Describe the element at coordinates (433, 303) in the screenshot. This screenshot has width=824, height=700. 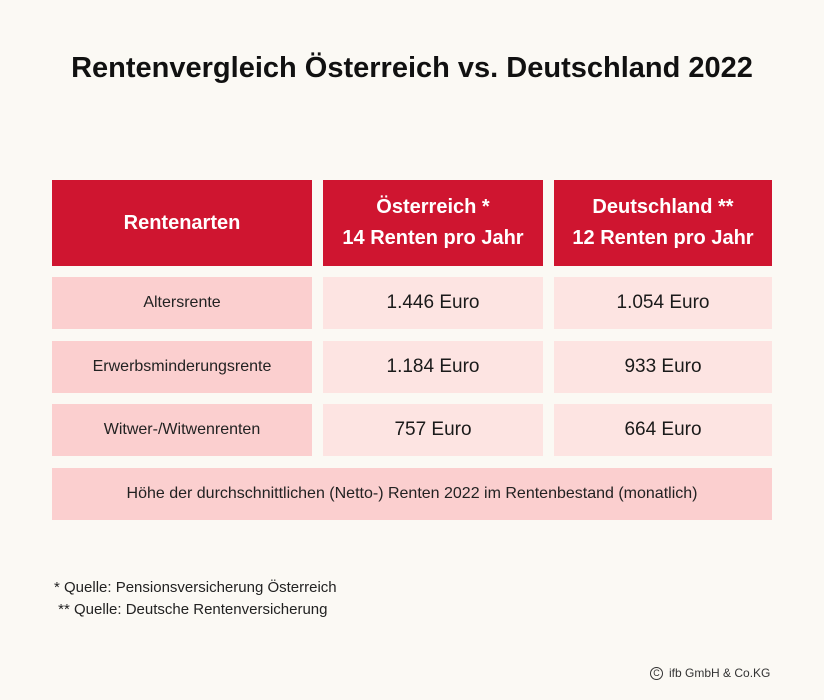
I see `value-austria-altersrente: 1.446 Euro` at that location.